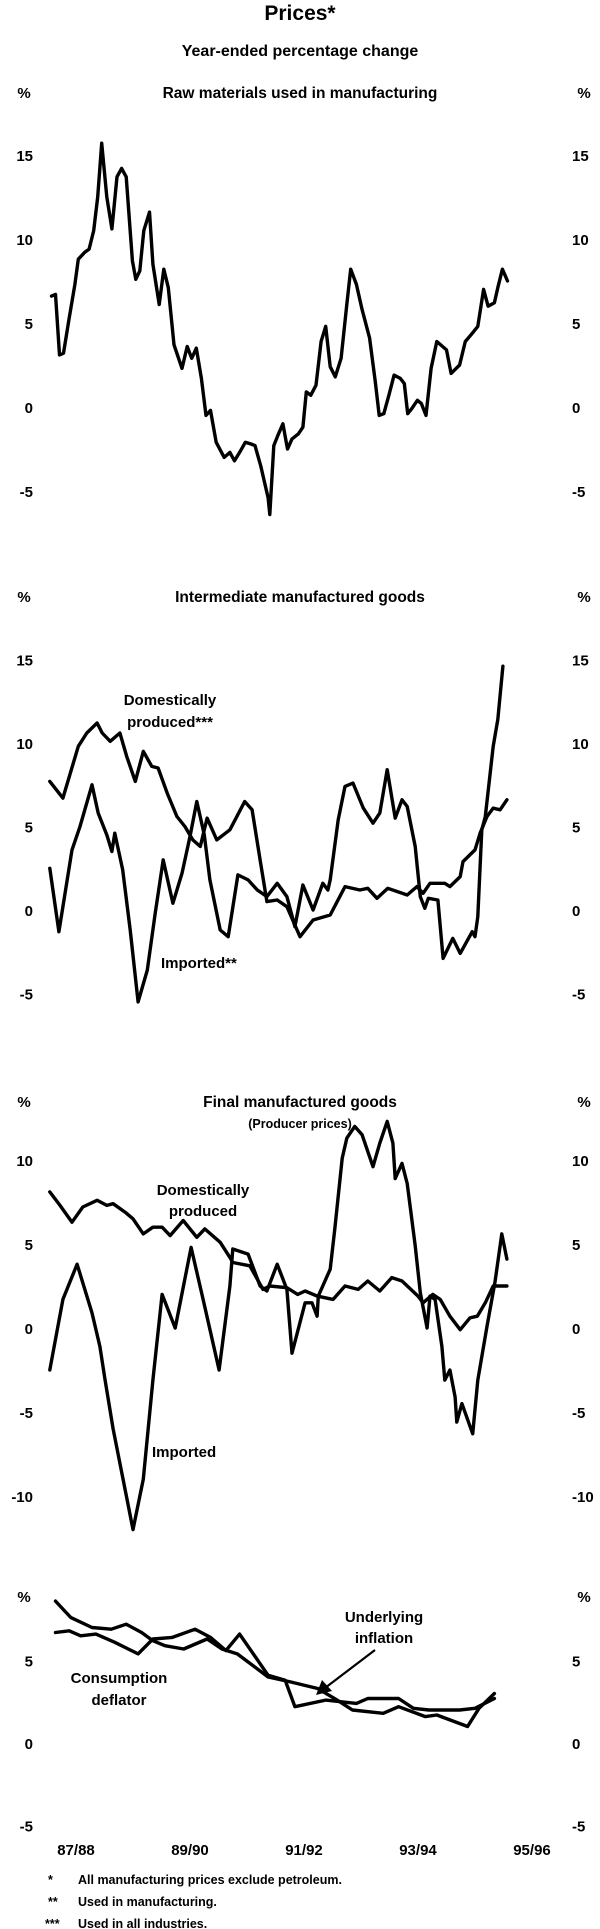  I want to click on panel4-underlying-label-2: inflation, so click(384, 1638).